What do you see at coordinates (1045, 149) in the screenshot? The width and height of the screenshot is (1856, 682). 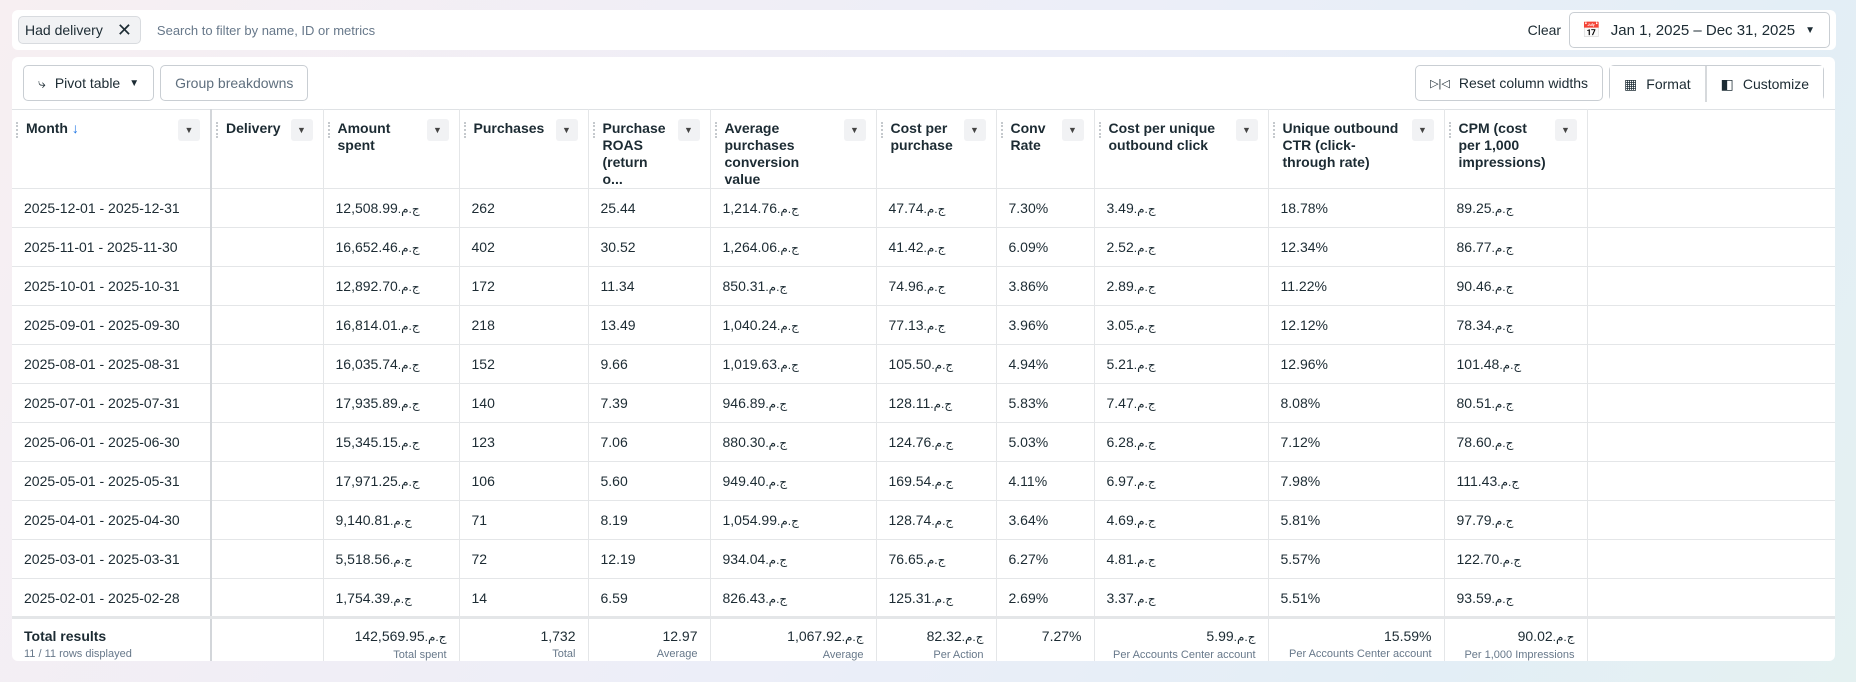 I see `column-header: Conv Rate ▼` at bounding box center [1045, 149].